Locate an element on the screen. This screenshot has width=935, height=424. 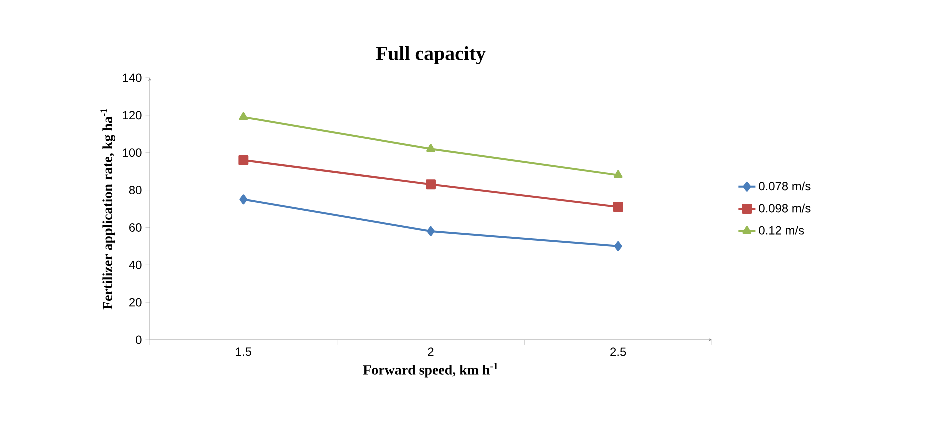
y-tick-label: 120 is located at coordinates (132, 115).